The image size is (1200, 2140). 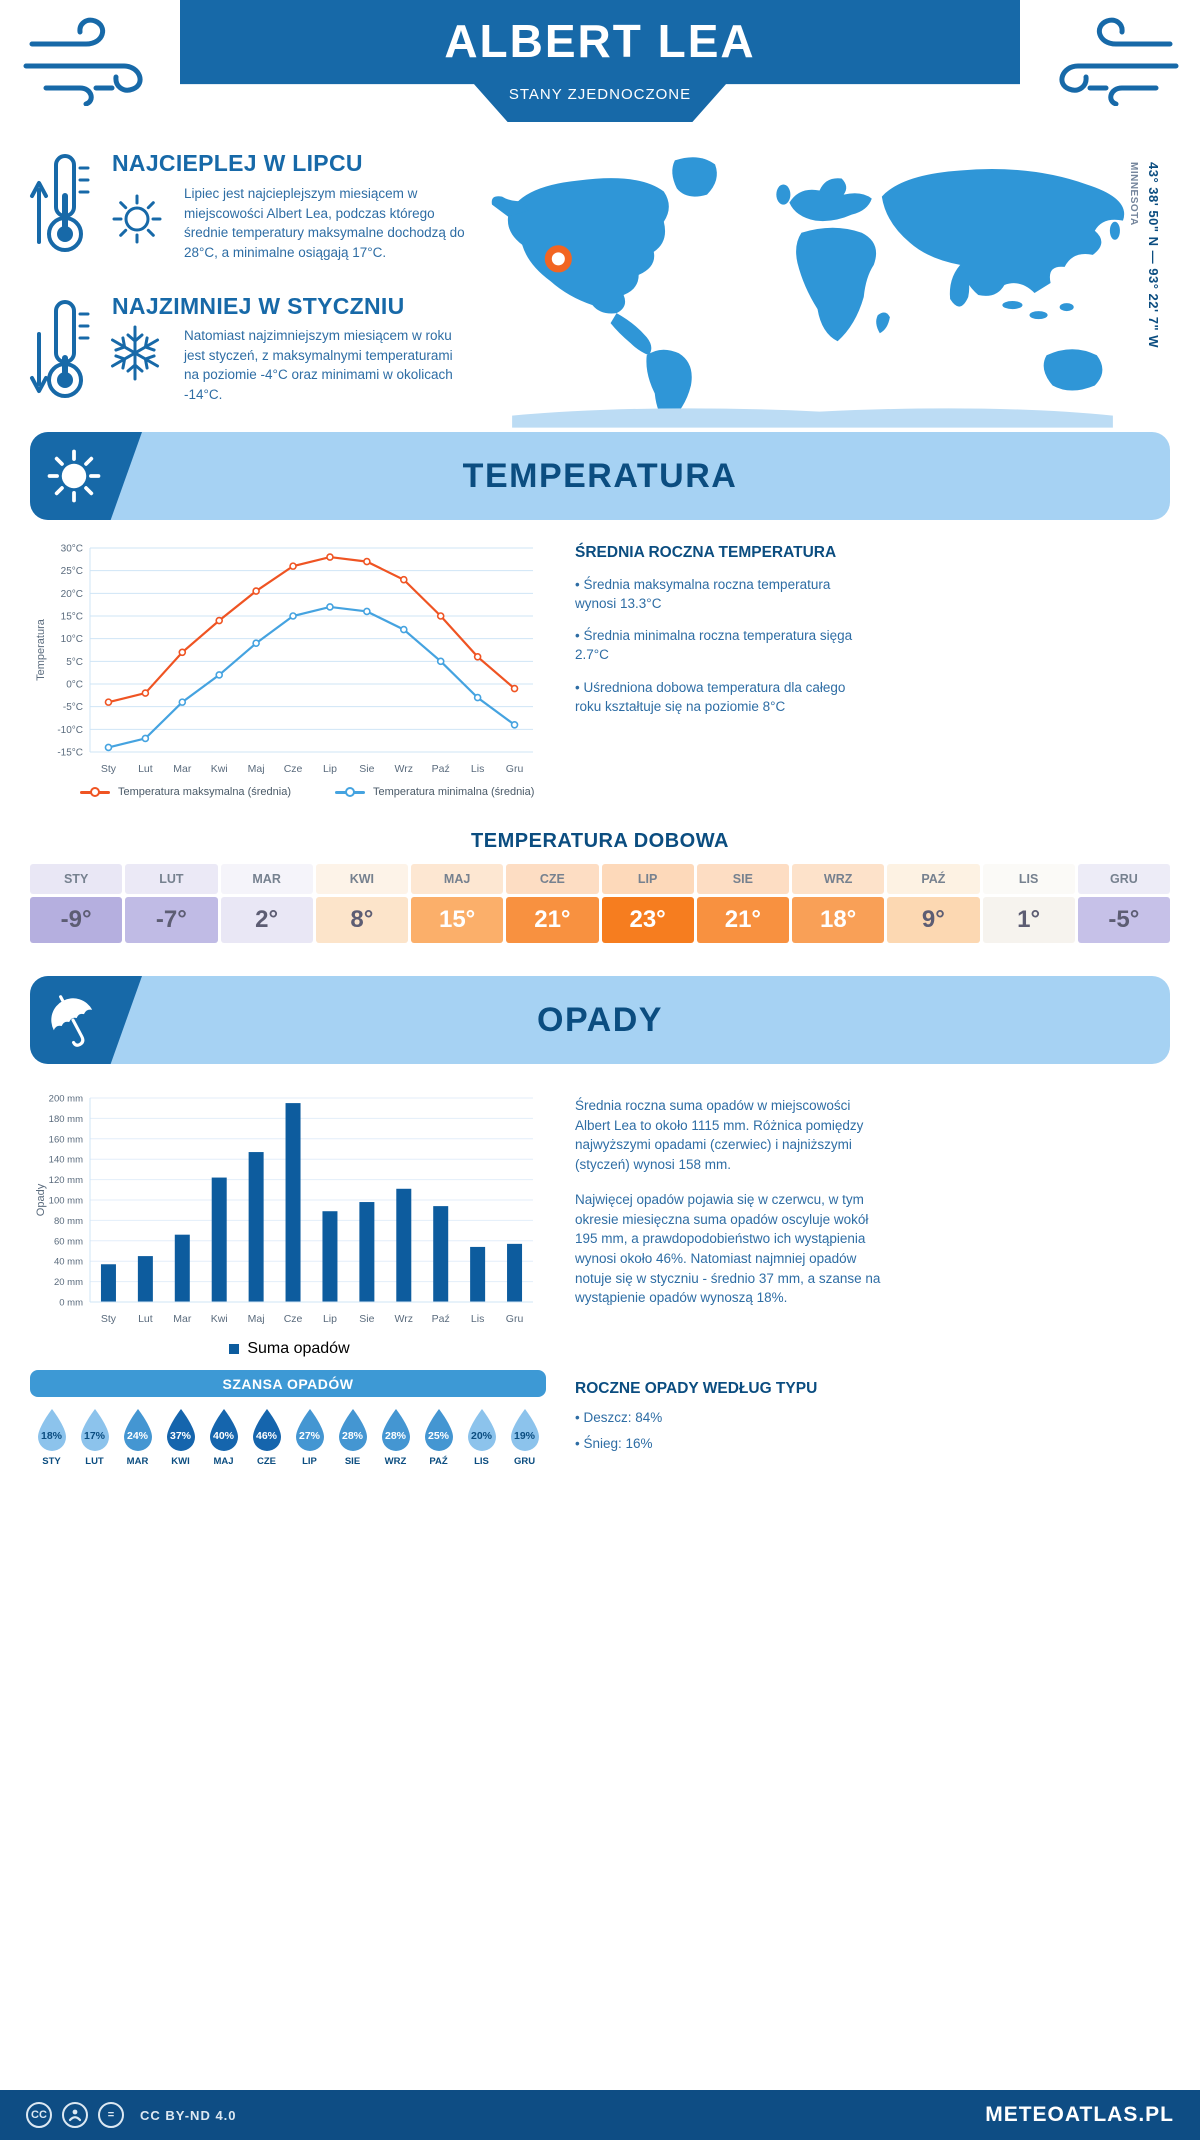 I want to click on chance-droplet: 28% WRZ, so click(x=395, y=1437).